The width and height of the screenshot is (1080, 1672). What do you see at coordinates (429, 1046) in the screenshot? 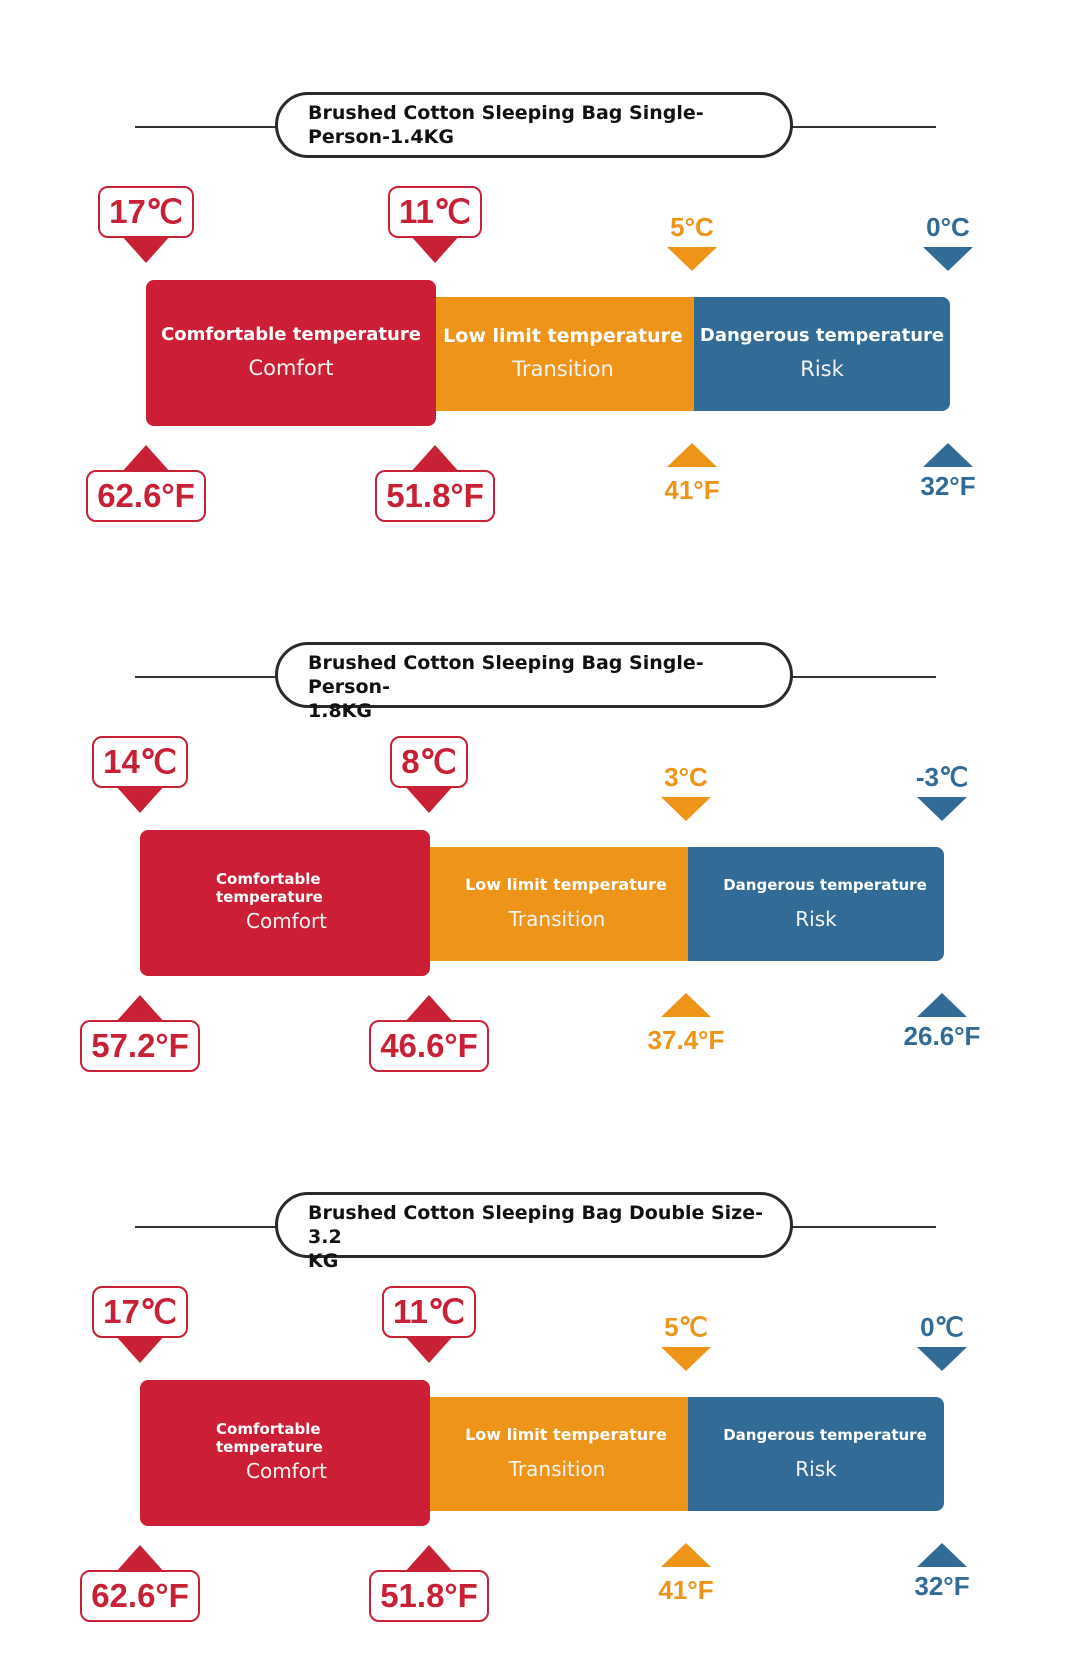
I see `fahrenheit-value-box: 46.6°F` at bounding box center [429, 1046].